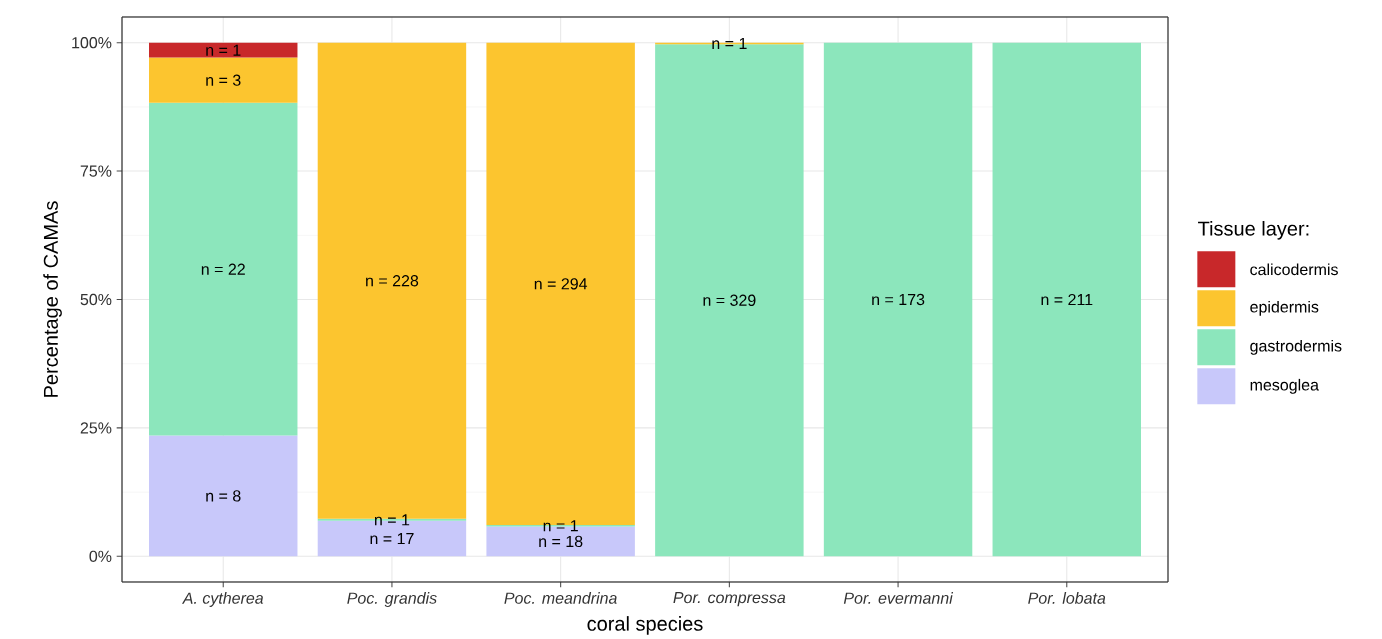  What do you see at coordinates (1294, 269) in the screenshot?
I see `legend-label: calicodermis` at bounding box center [1294, 269].